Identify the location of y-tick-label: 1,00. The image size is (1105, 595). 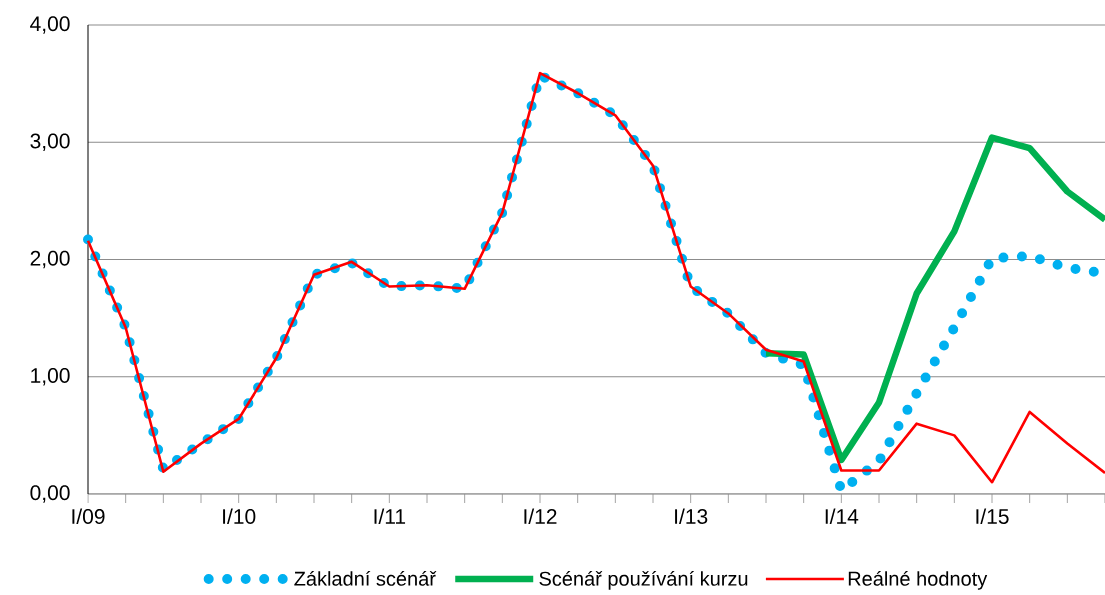
(50, 377).